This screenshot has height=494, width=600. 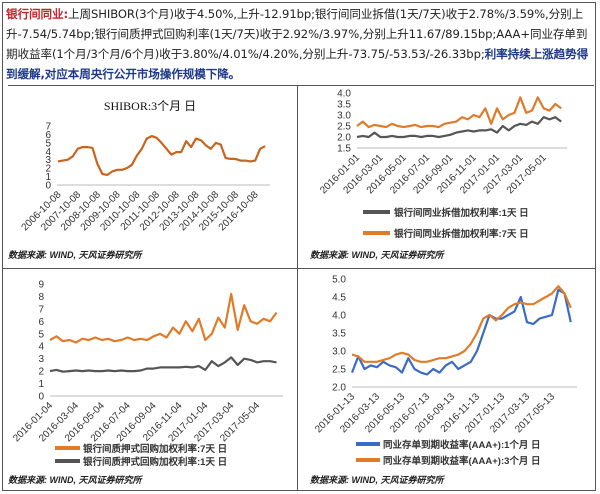 I want to click on summary-lead: 银行间同业:, so click(x=37, y=14).